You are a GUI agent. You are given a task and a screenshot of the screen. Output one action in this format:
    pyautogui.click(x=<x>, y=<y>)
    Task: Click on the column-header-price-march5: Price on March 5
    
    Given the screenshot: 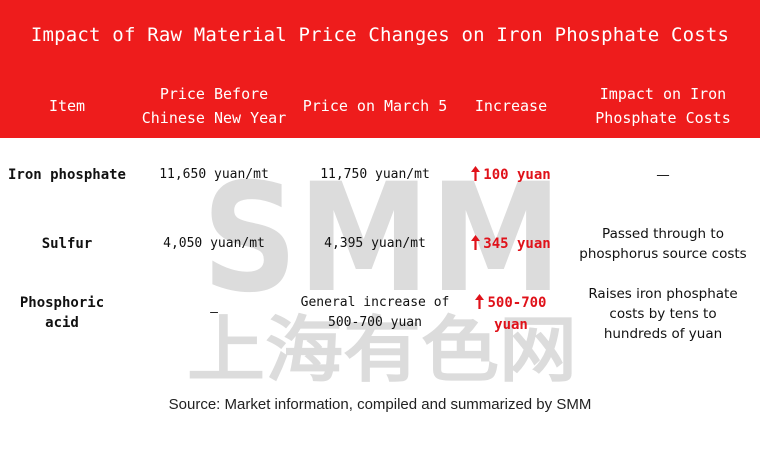 What is the action you would take?
    pyautogui.click(x=375, y=106)
    